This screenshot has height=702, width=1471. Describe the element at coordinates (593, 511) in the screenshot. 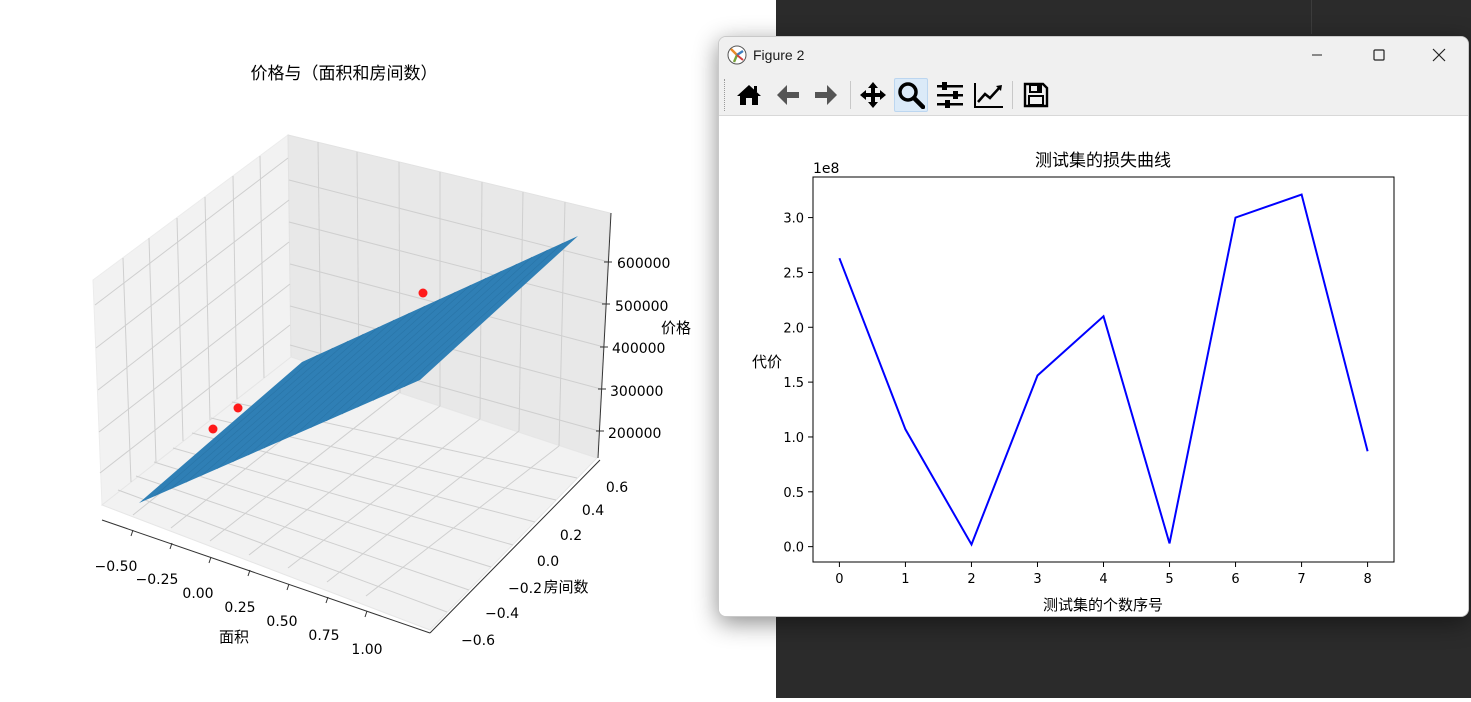

I see `y-tick-label: 0.4` at that location.